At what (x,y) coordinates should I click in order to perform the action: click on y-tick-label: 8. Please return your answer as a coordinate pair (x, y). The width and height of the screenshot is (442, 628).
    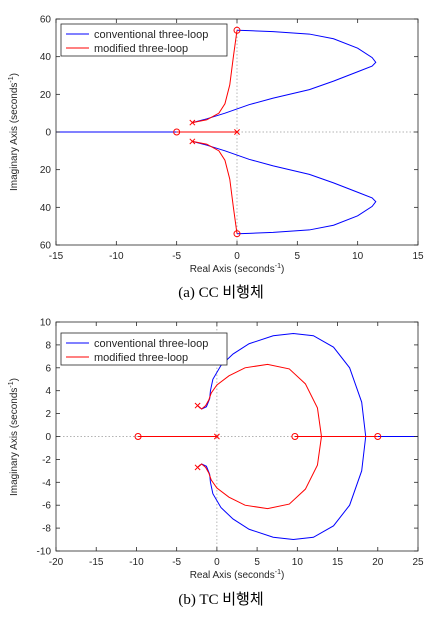
    Looking at the image, I should click on (48, 345).